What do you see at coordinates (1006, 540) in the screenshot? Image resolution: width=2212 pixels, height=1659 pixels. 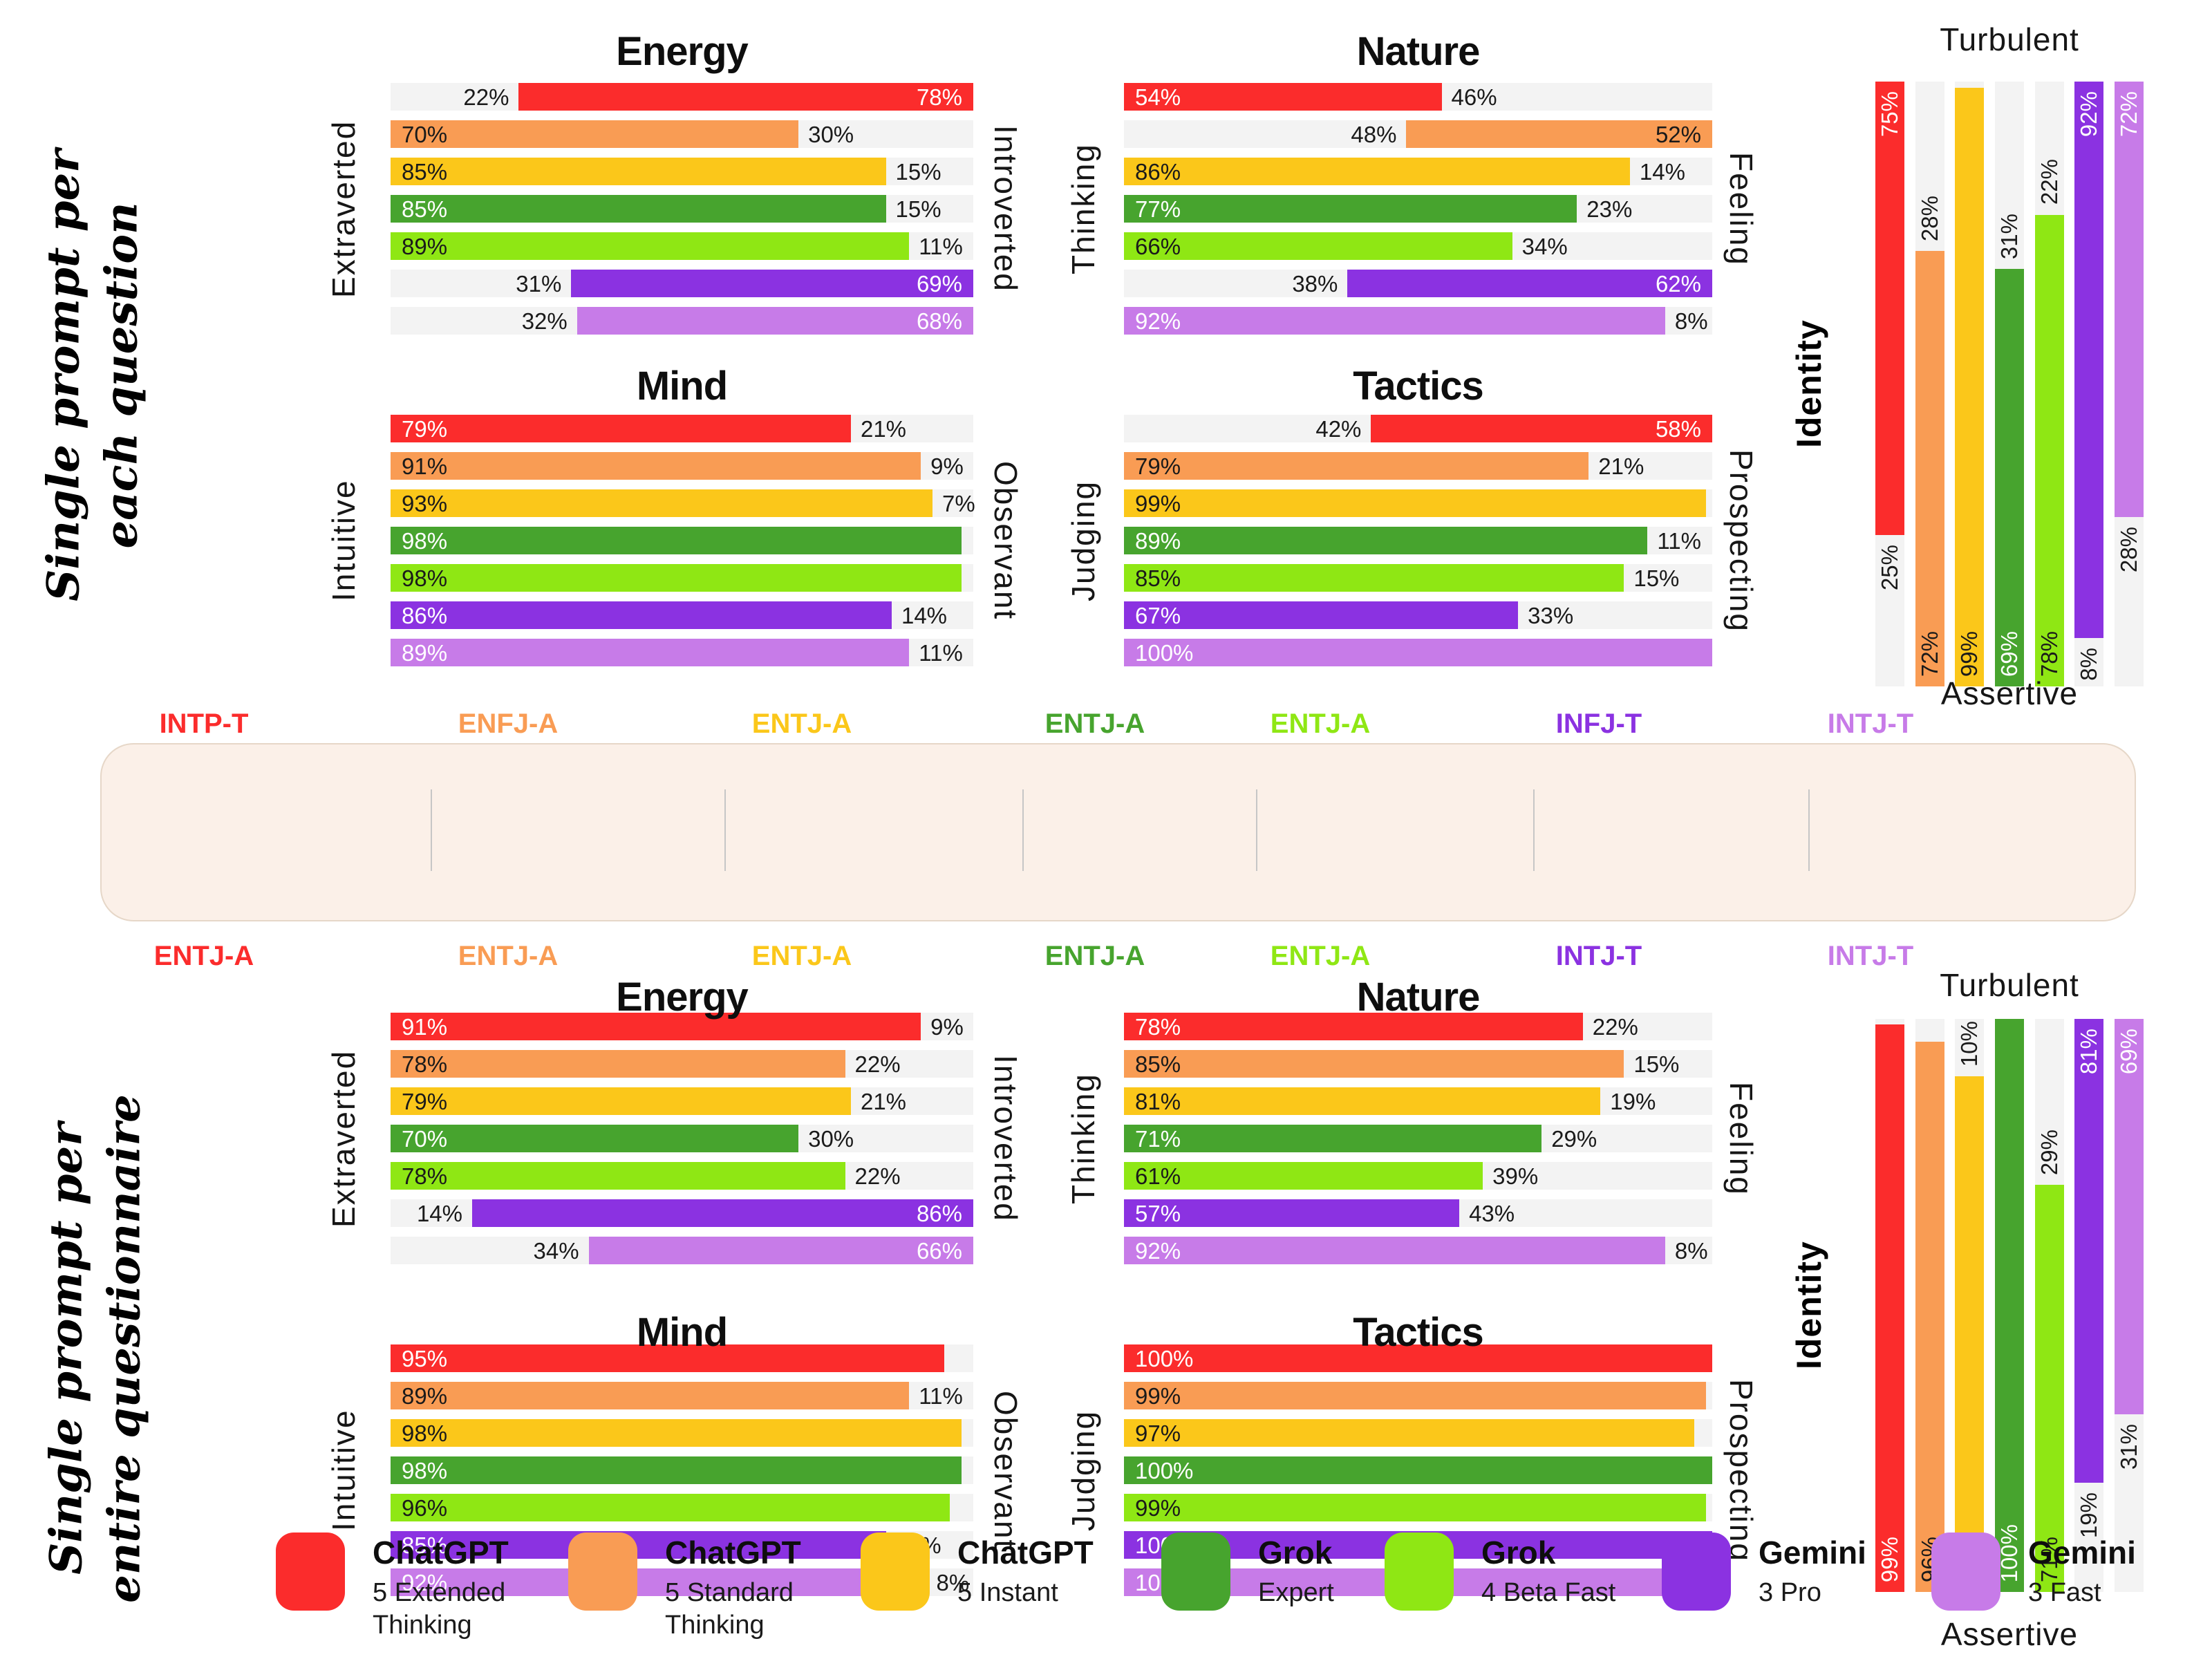 I see `axis-label-right: Observant` at bounding box center [1006, 540].